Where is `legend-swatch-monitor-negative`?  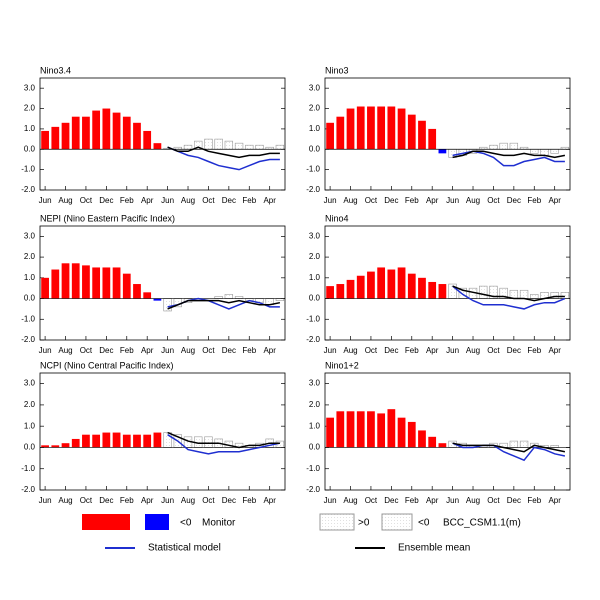
legend-swatch-monitor-negative is located at coordinates (157, 522).